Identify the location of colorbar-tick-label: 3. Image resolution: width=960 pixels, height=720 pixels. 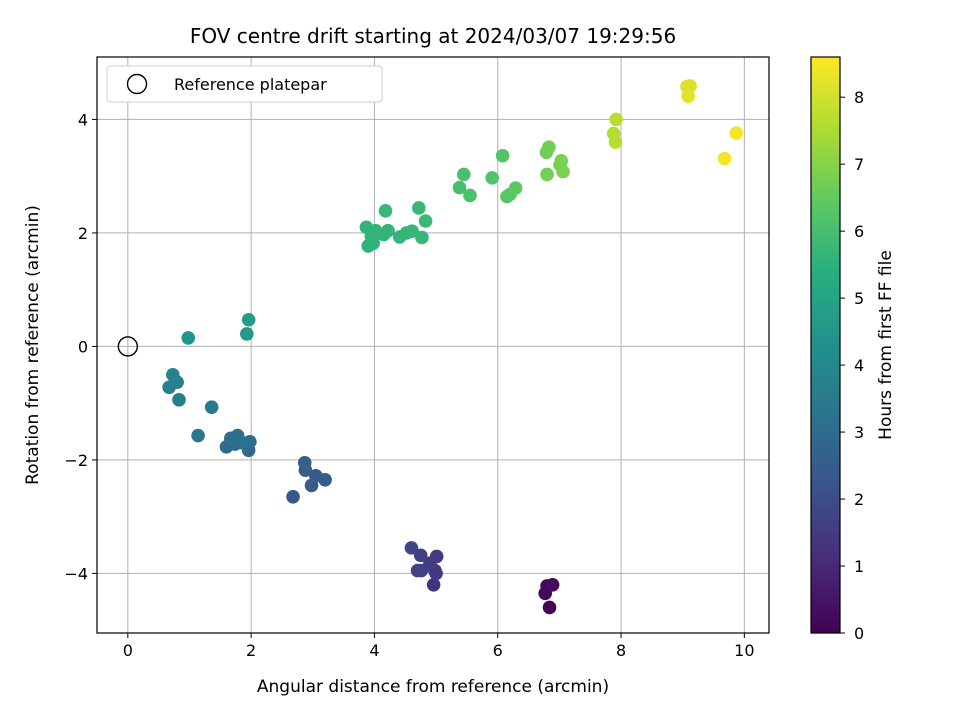
(859, 432).